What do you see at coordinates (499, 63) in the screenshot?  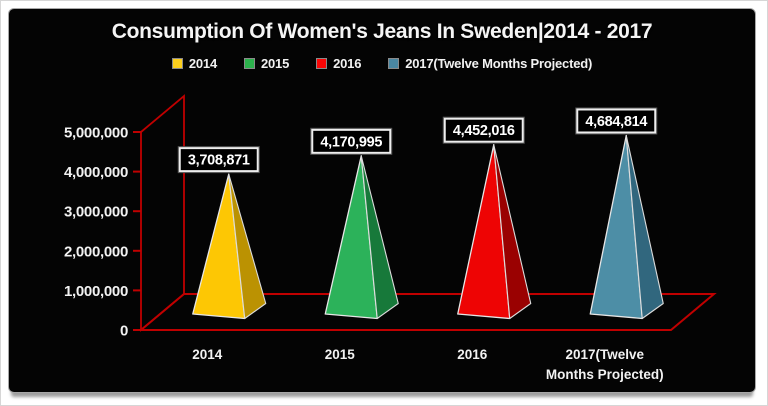 I see `legend-label: 2017(Twelve Months Projected)` at bounding box center [499, 63].